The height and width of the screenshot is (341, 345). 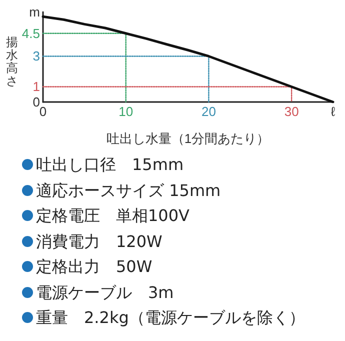 What do you see at coordinates (170, 318) in the screenshot?
I see `text: 重量 2.2kg（電源ケーブルを除く）` at bounding box center [170, 318].